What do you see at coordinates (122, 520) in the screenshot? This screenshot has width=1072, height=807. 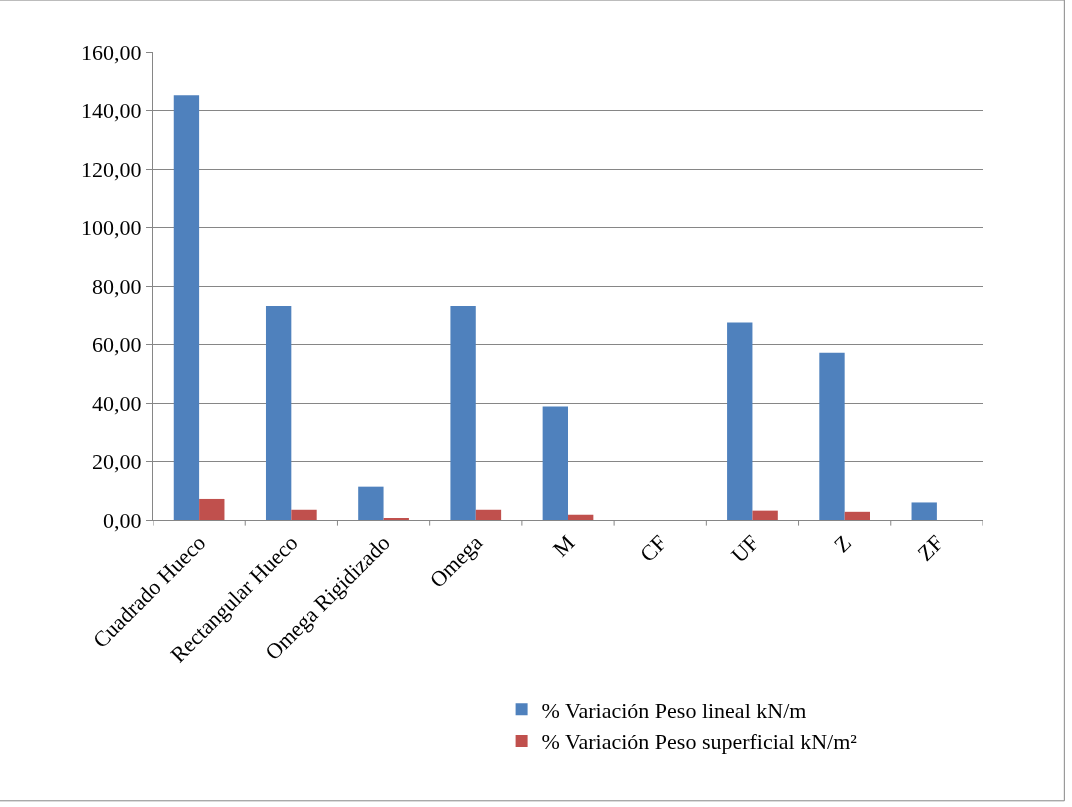 I see `y-tick-label: 0,00` at bounding box center [122, 520].